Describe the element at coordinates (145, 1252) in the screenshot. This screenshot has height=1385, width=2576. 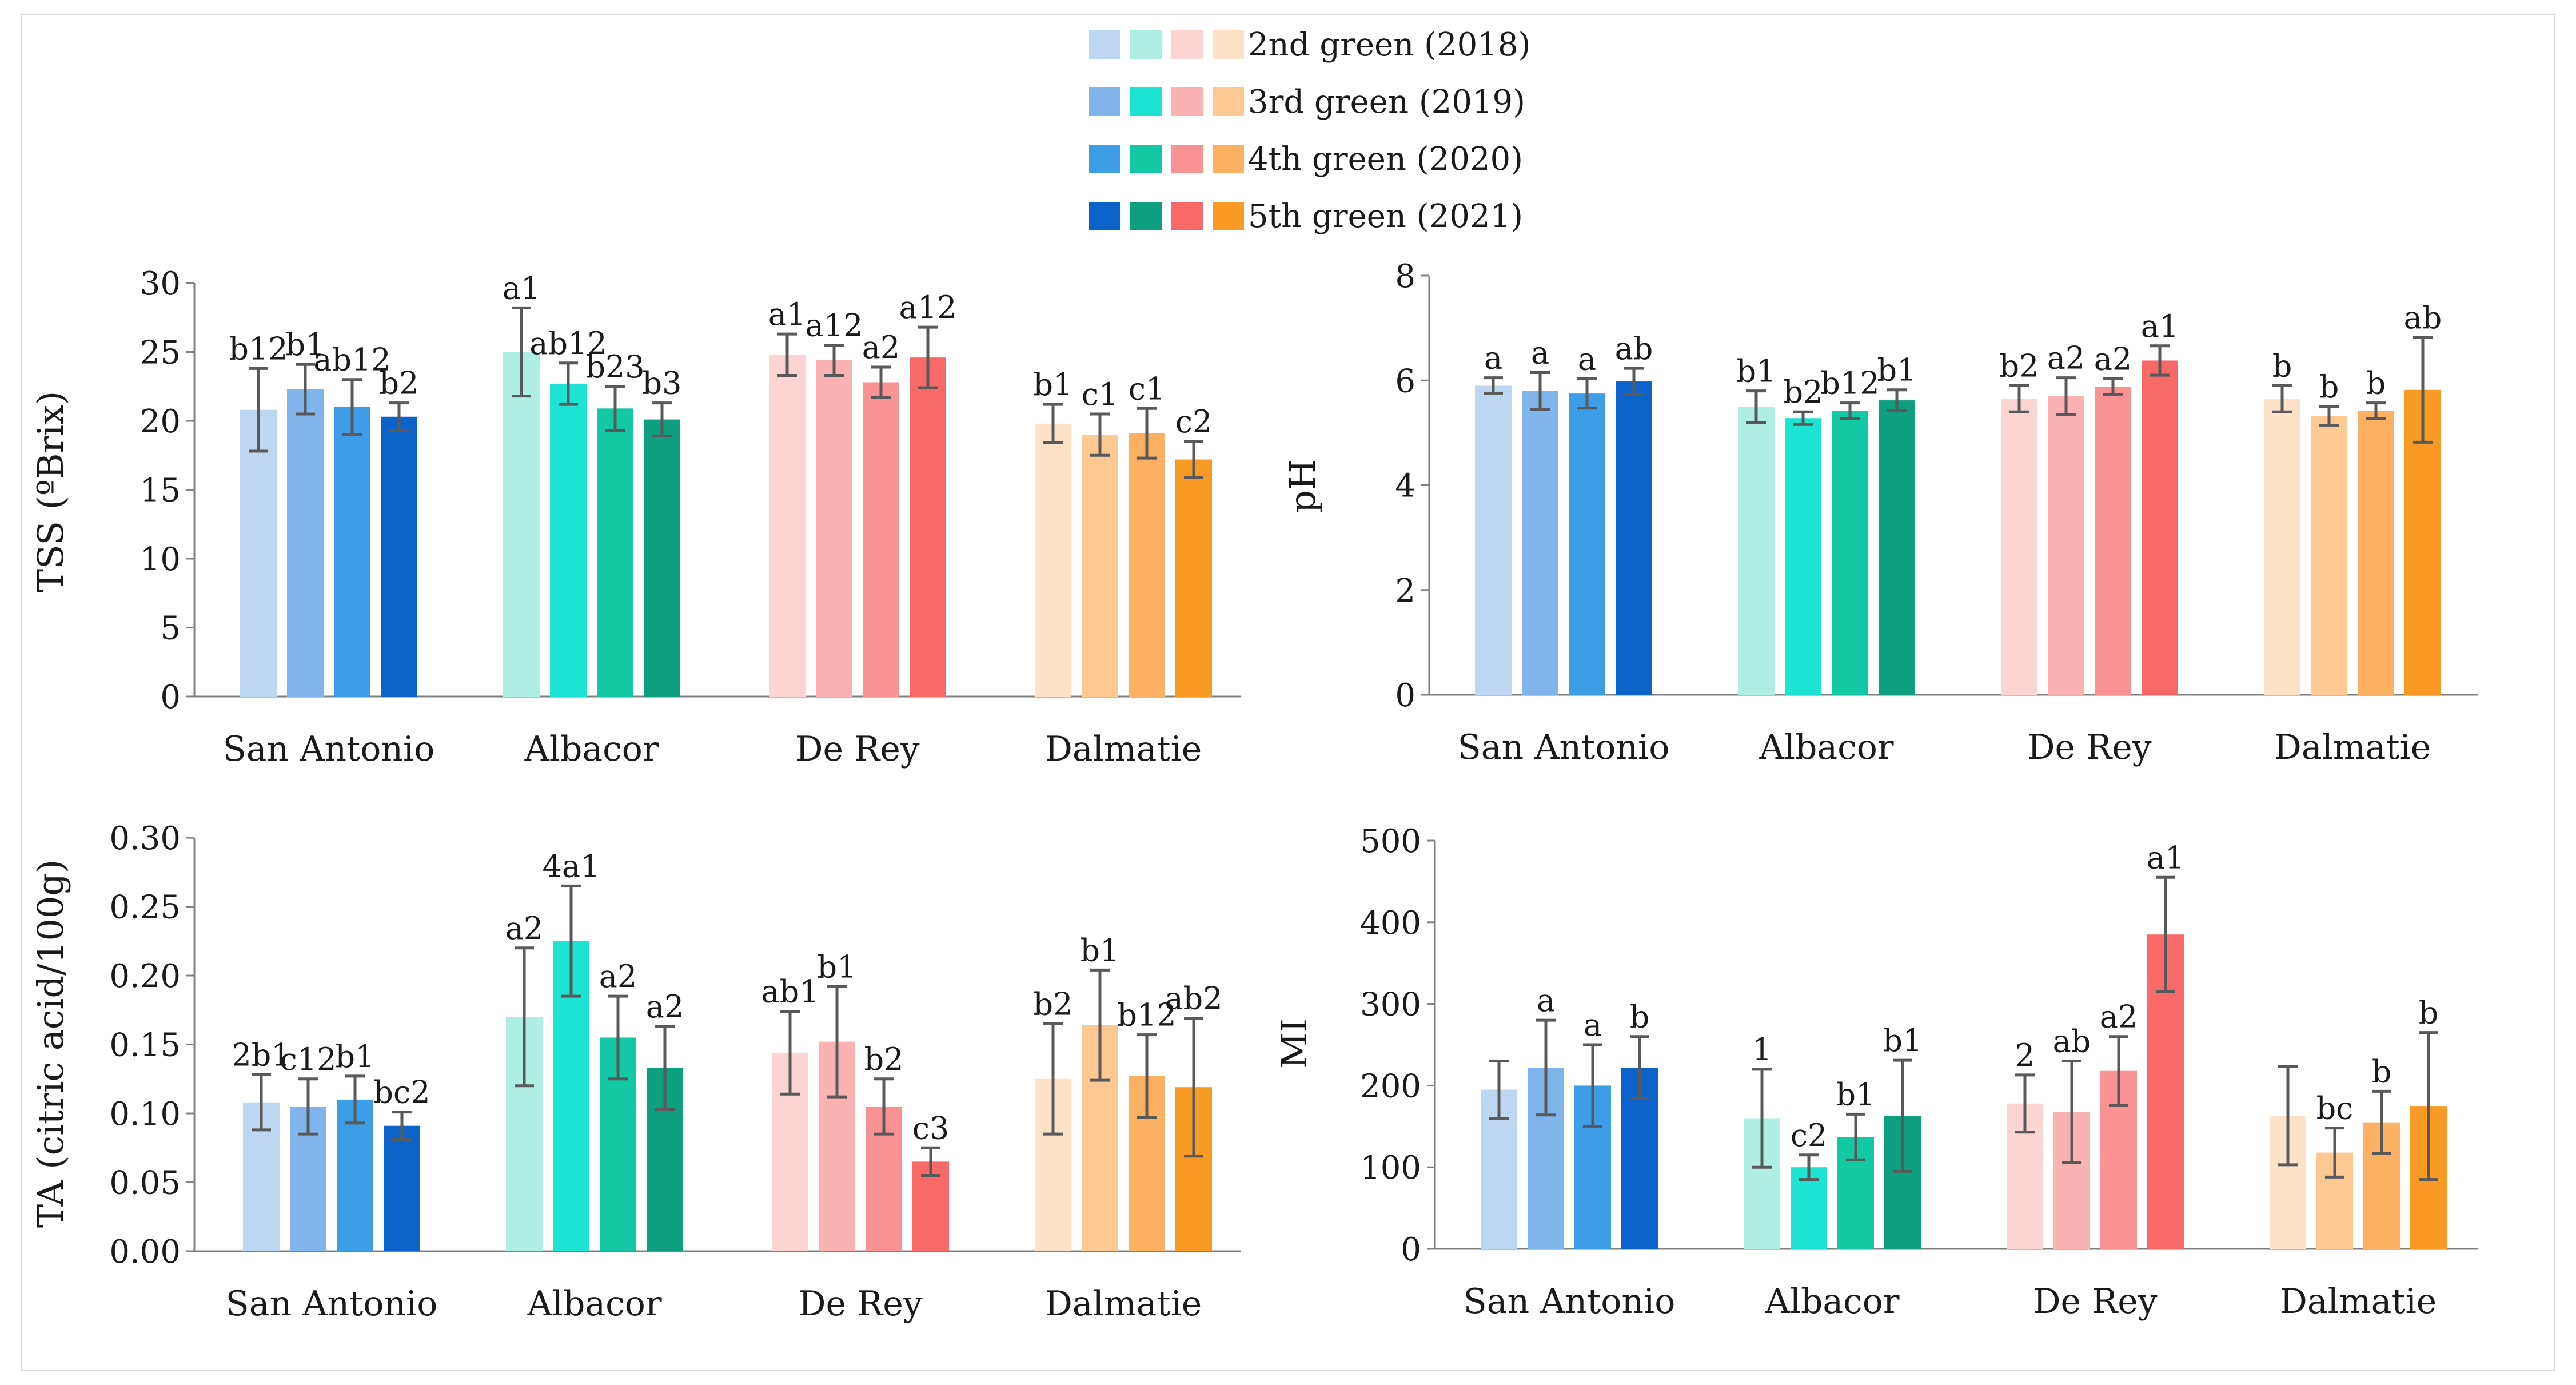
I see `y-tick-label: 0.00` at that location.